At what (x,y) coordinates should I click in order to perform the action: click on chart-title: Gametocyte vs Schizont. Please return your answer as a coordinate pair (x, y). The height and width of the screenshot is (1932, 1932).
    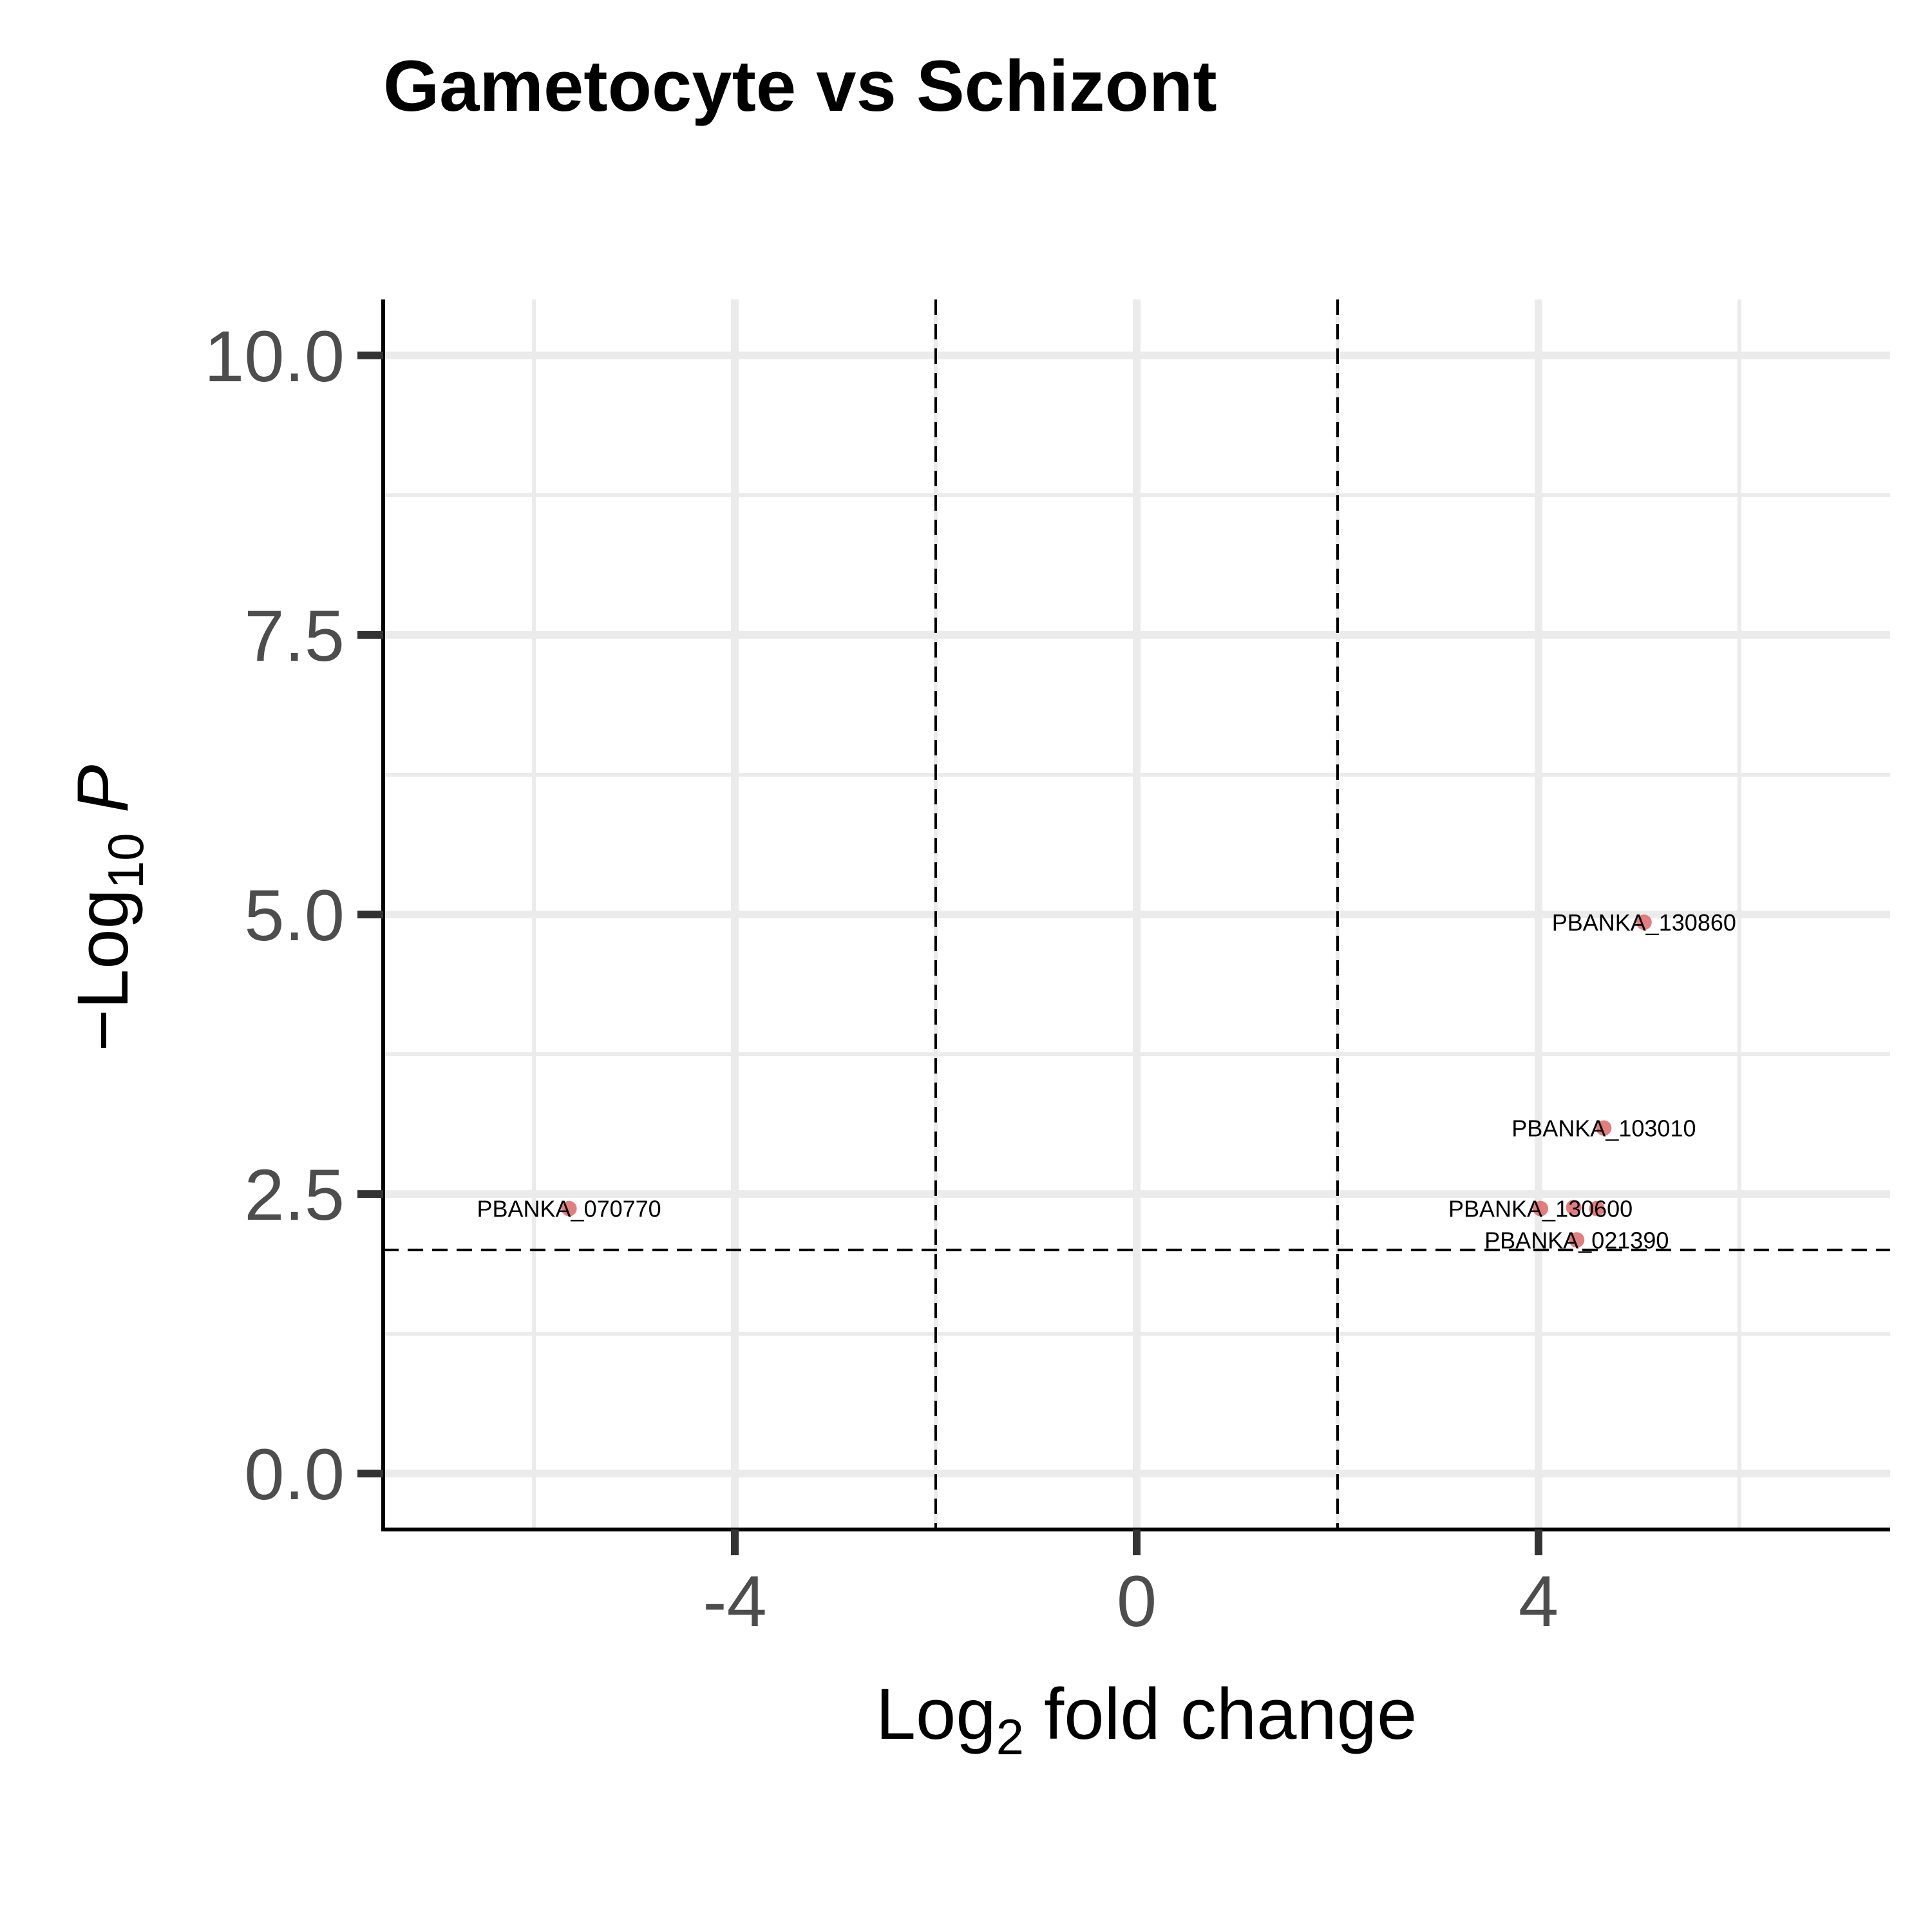
    Looking at the image, I should click on (800, 86).